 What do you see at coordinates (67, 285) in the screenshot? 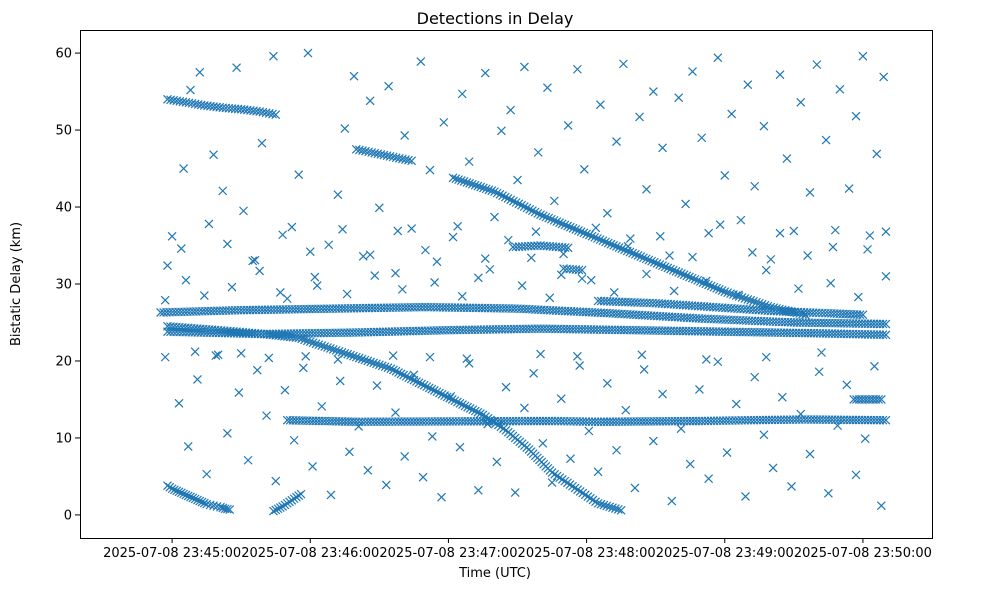
I see `y-axis: 0 10 20 30 40 50 60` at bounding box center [67, 285].